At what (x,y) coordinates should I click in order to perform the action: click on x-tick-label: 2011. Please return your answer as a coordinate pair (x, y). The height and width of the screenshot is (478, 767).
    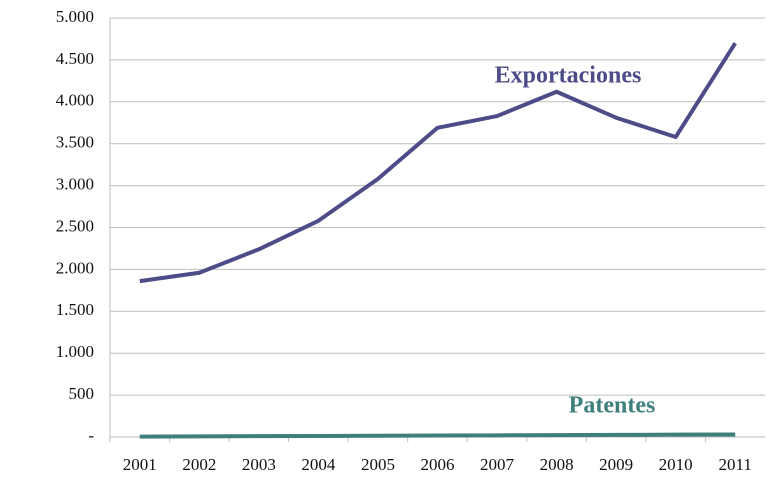
    Looking at the image, I should click on (735, 464).